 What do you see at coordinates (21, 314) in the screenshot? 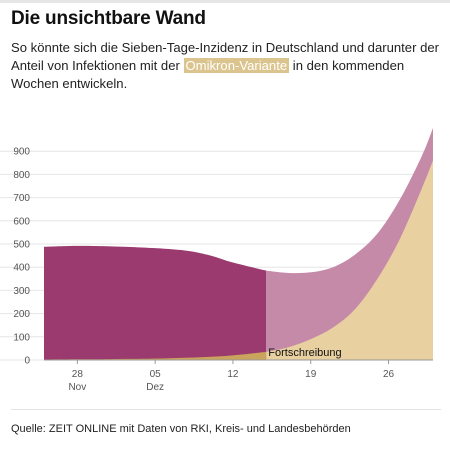
I see `y-tick-label: 200` at bounding box center [21, 314].